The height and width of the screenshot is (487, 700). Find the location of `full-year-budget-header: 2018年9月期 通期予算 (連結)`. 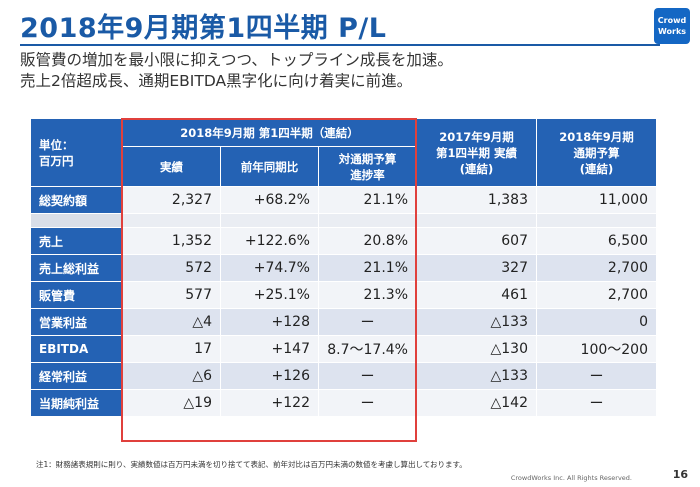

full-year-budget-header: 2018年9月期 通期予算 (連結) is located at coordinates (596, 152).